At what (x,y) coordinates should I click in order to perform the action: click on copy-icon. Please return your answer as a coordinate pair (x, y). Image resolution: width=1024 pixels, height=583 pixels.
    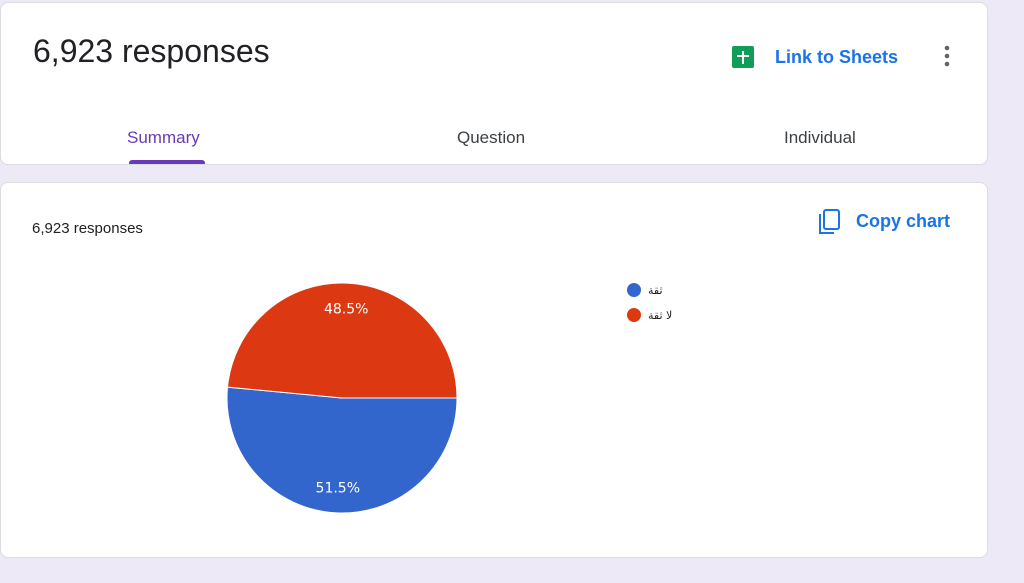
    Looking at the image, I should click on (829, 222).